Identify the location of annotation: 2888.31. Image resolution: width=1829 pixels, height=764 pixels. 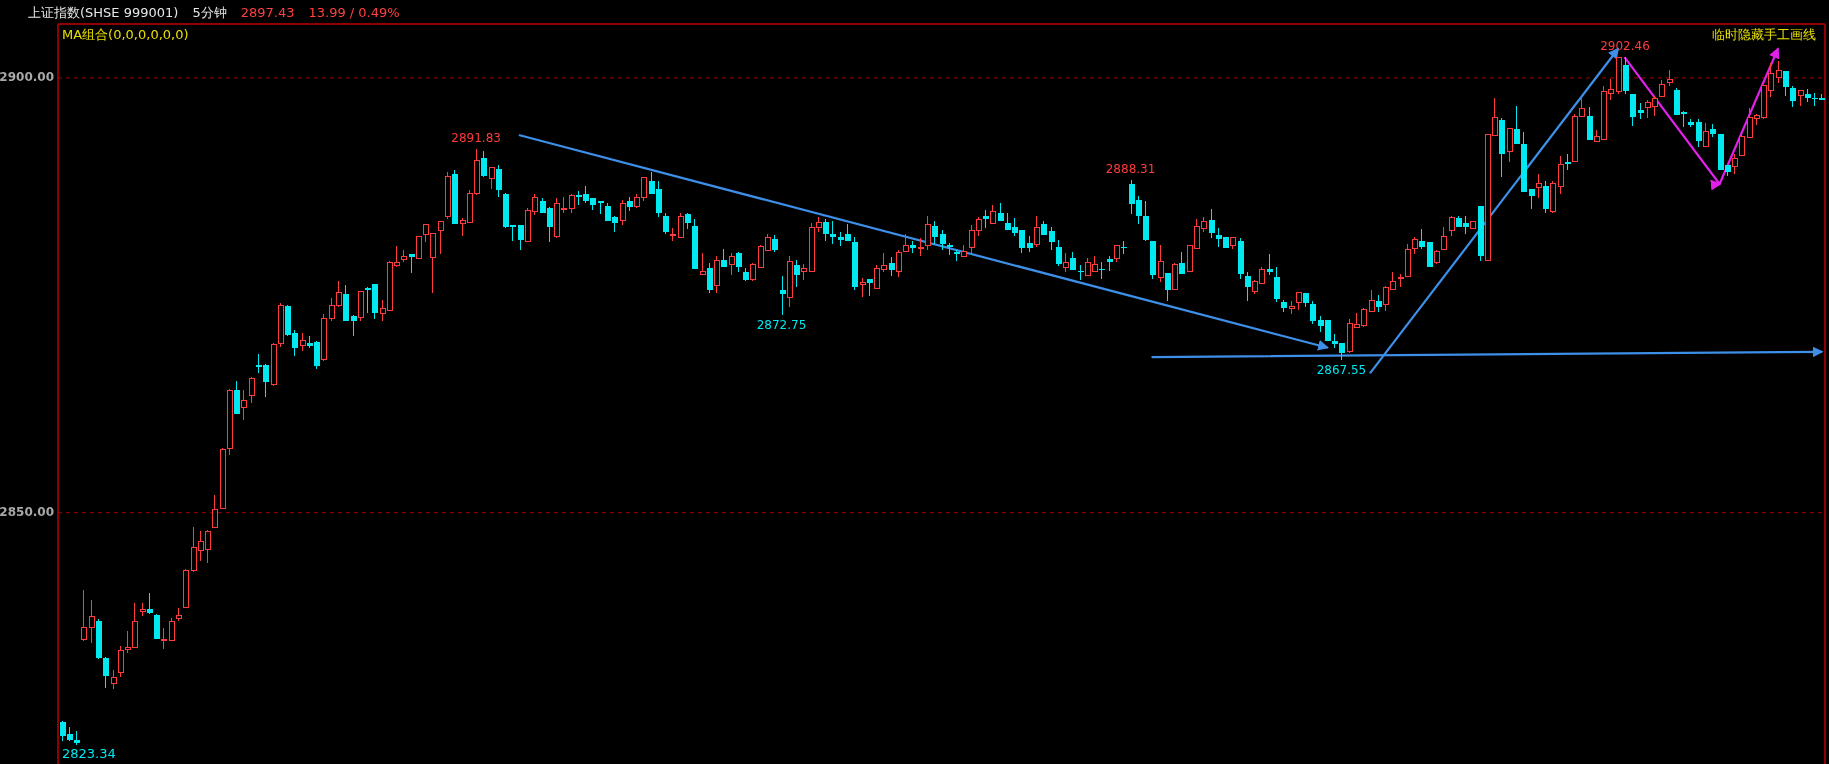
(1130, 168).